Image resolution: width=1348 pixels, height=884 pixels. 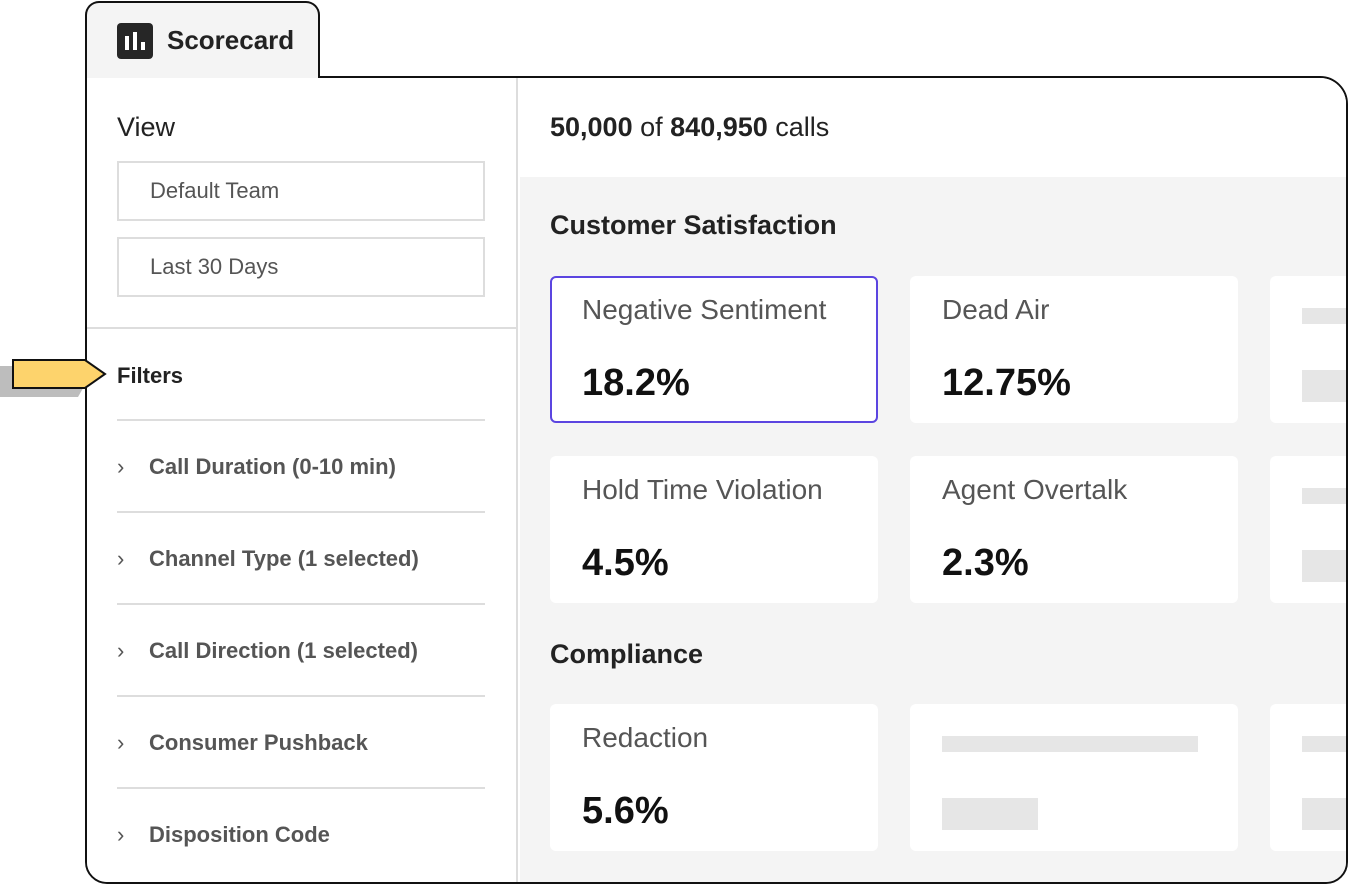 What do you see at coordinates (719, 127) in the screenshot?
I see `total-count: 840,950` at bounding box center [719, 127].